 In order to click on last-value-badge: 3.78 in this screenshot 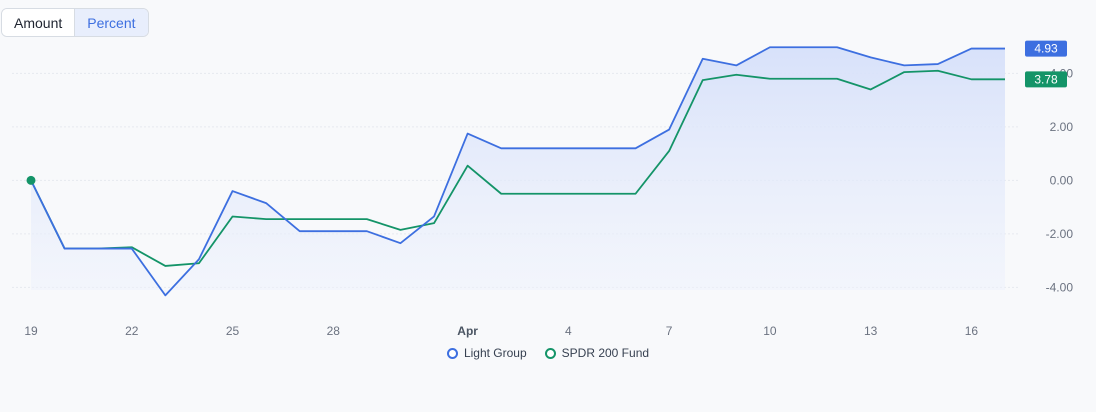, I will do `click(1046, 79)`.